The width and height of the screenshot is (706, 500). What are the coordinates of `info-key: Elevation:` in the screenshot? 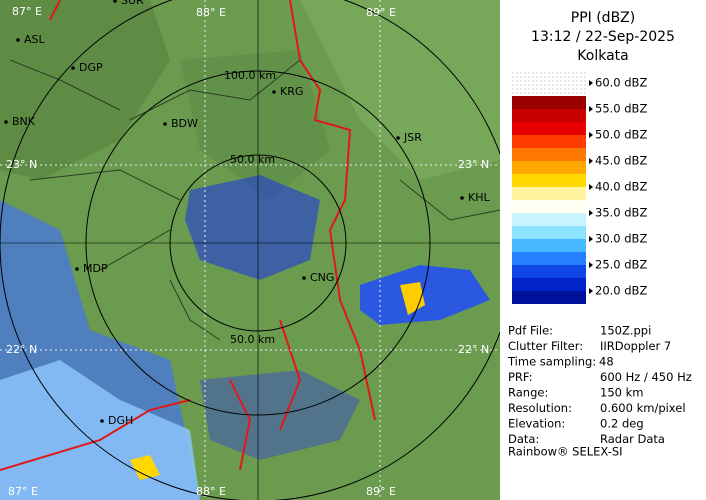 It's located at (536, 424).